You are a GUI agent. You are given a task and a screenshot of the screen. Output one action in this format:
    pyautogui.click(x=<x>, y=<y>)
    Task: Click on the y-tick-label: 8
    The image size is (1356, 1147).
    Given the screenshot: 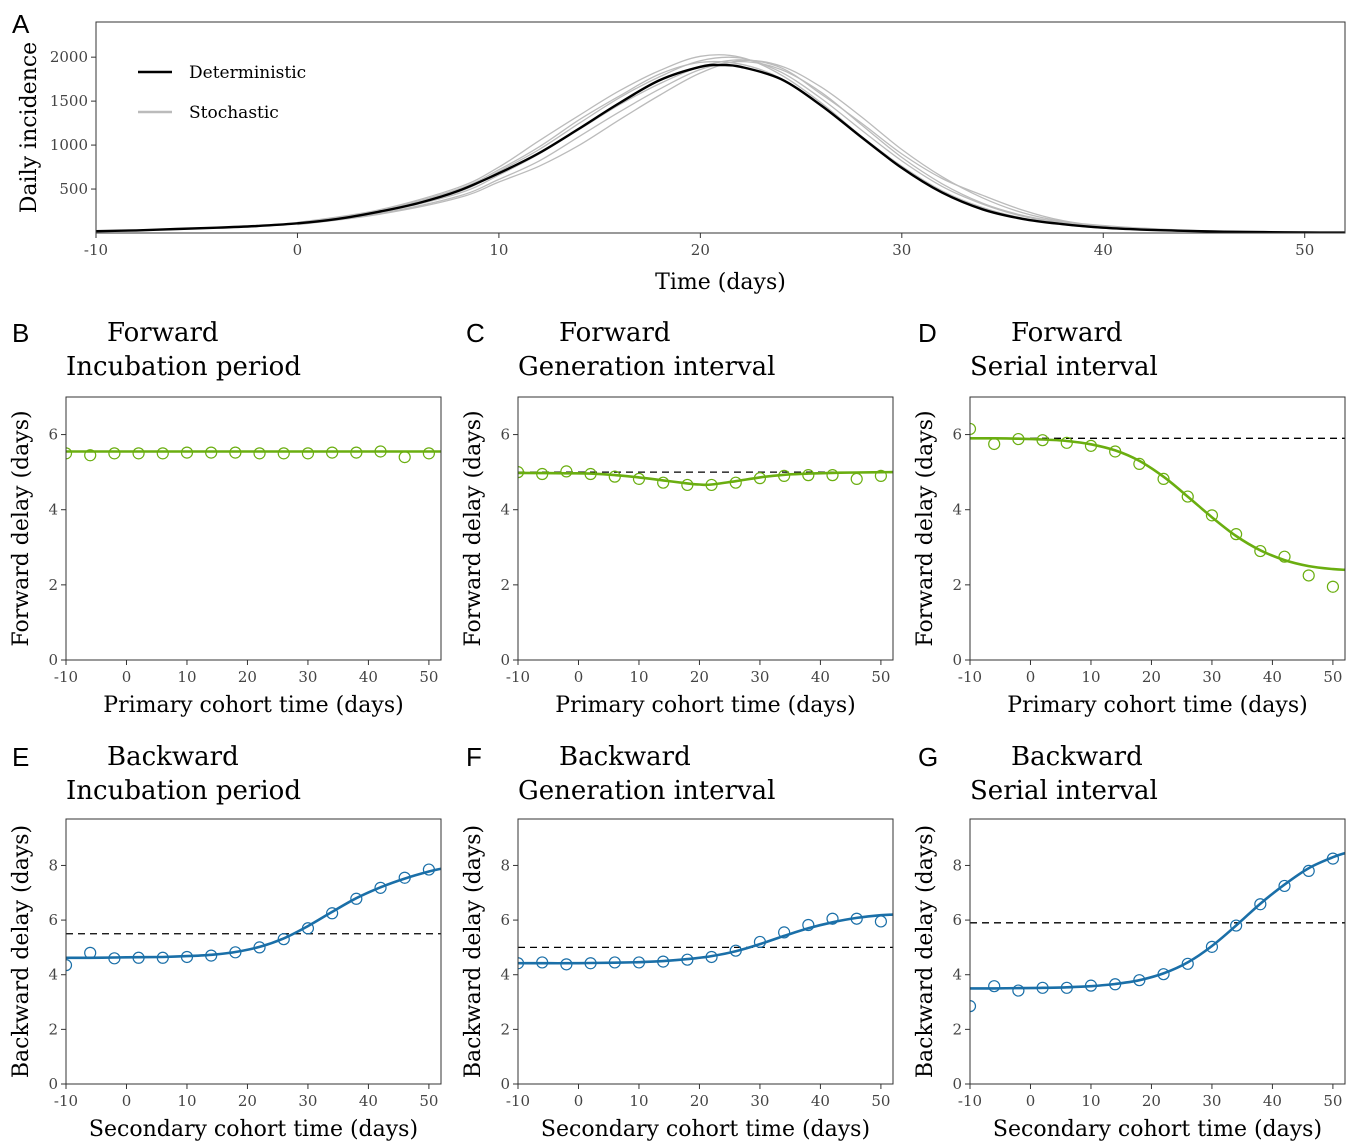 What is the action you would take?
    pyautogui.click(x=505, y=865)
    